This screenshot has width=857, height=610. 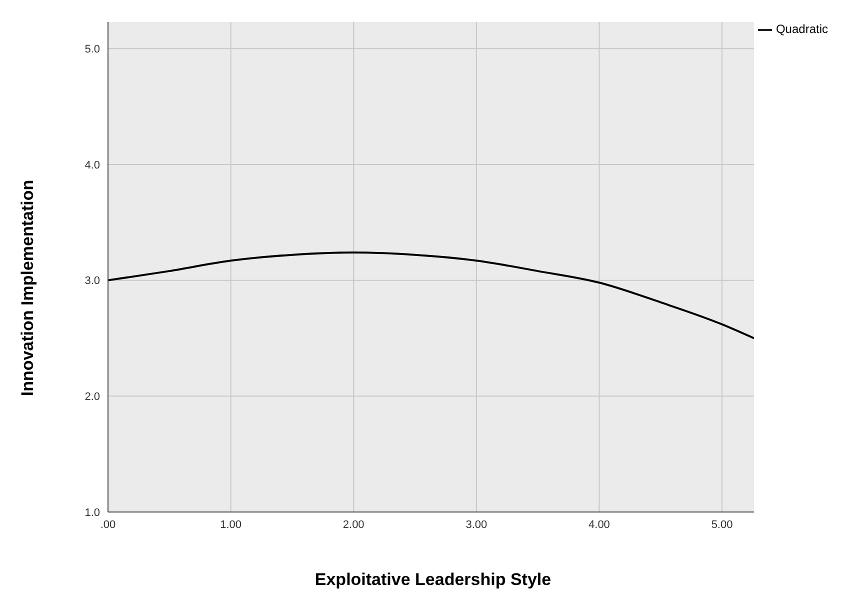 What do you see at coordinates (92, 281) in the screenshot?
I see `y-tick-label: 3.0` at bounding box center [92, 281].